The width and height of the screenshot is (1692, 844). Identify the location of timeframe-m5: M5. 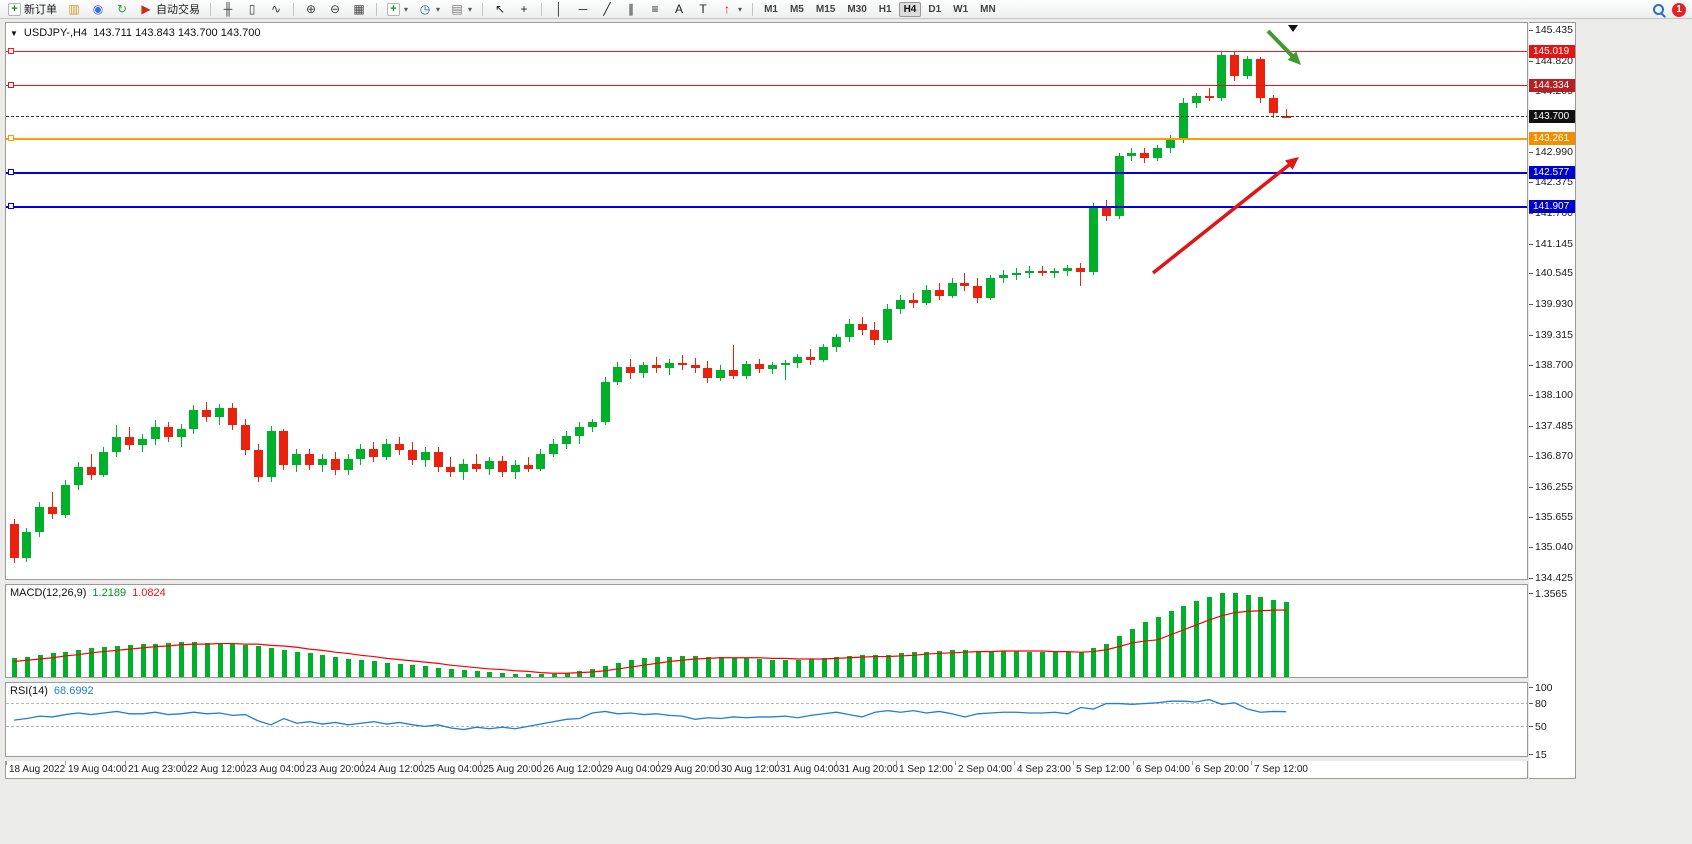
(796, 9).